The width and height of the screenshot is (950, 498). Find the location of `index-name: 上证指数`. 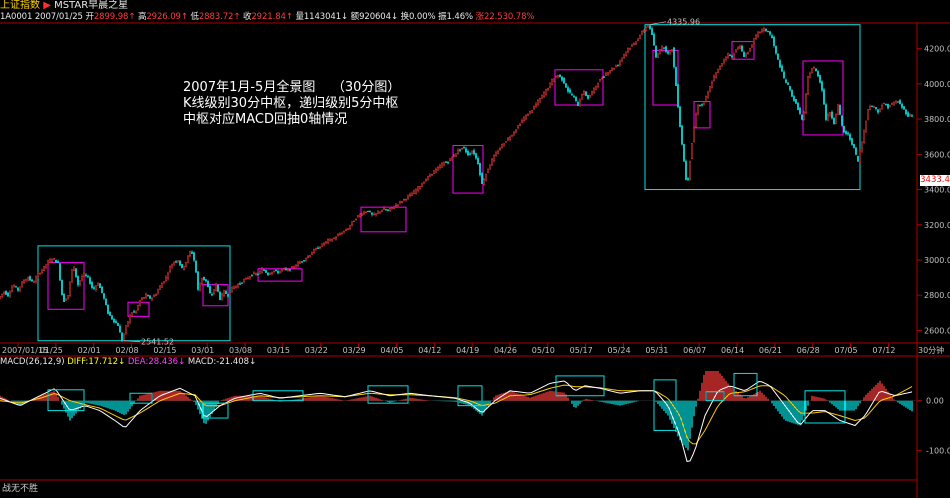

index-name: 上证指数 is located at coordinates (20, 5).